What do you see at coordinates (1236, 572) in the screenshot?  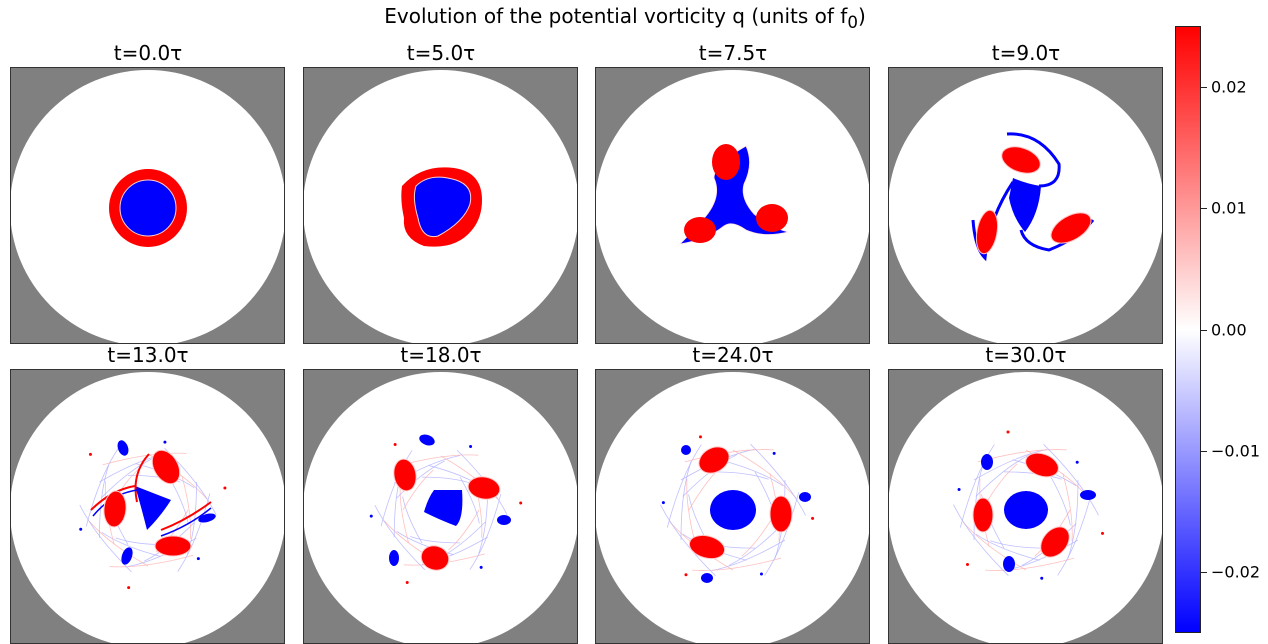 I see `colorbar-tick-label: −0.02` at bounding box center [1236, 572].